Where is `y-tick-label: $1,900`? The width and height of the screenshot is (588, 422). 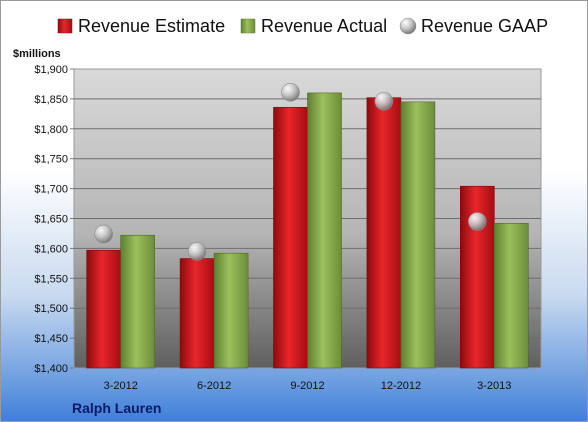
y-tick-label: $1,900 is located at coordinates (51, 70).